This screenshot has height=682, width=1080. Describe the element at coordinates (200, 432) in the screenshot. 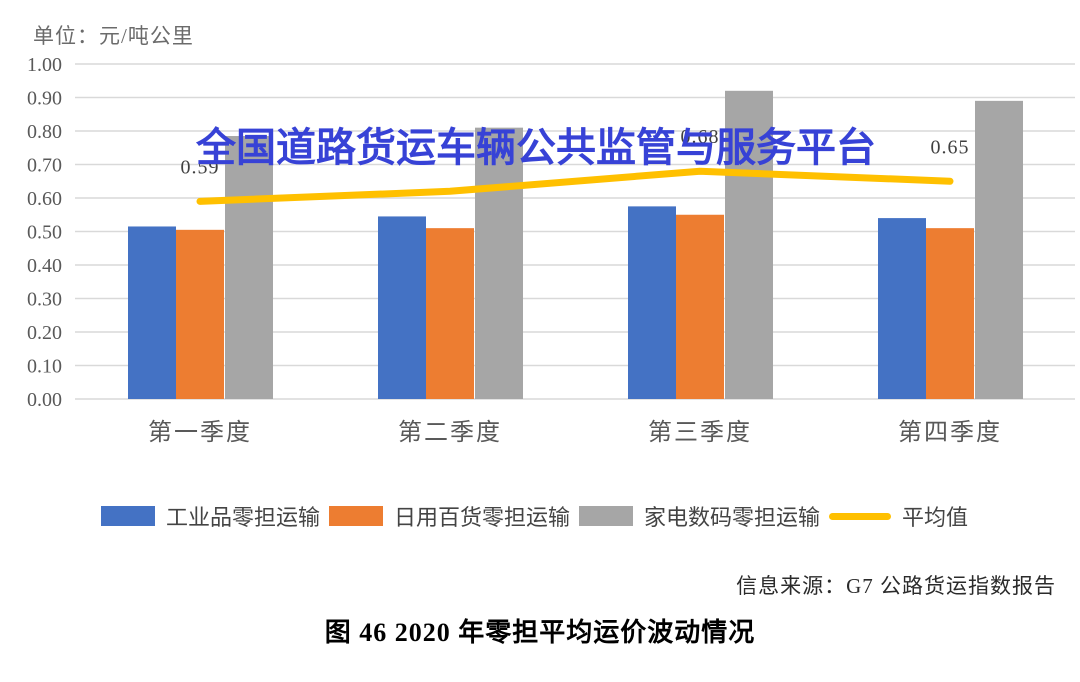

I see `x-tick-label: 第一季度` at that location.